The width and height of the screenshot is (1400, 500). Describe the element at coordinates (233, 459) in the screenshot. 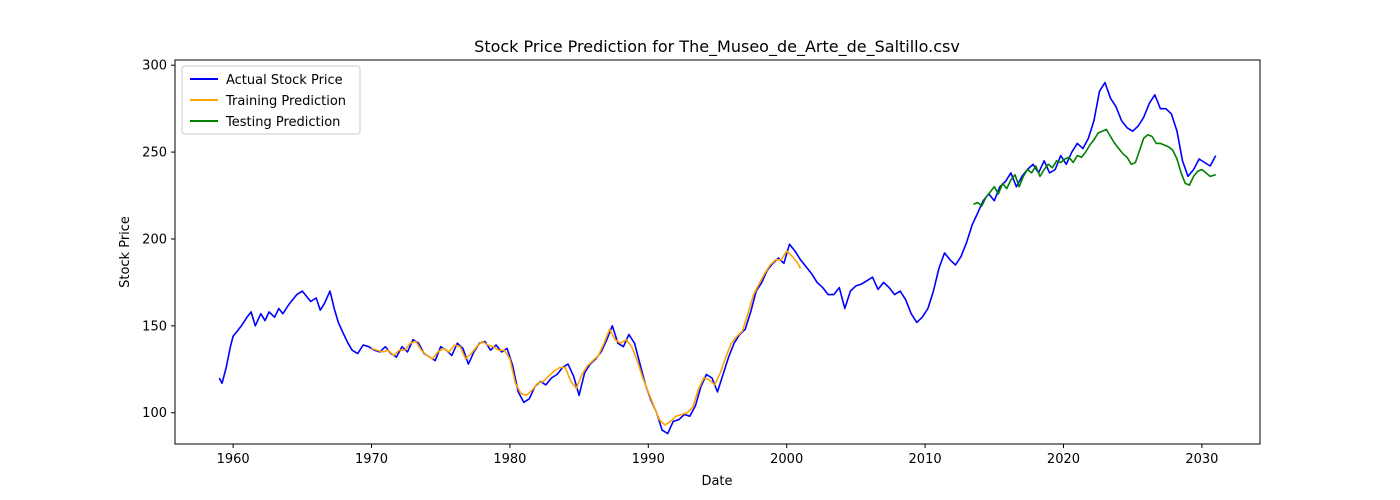

I see `x-tick-label: 1960` at that location.